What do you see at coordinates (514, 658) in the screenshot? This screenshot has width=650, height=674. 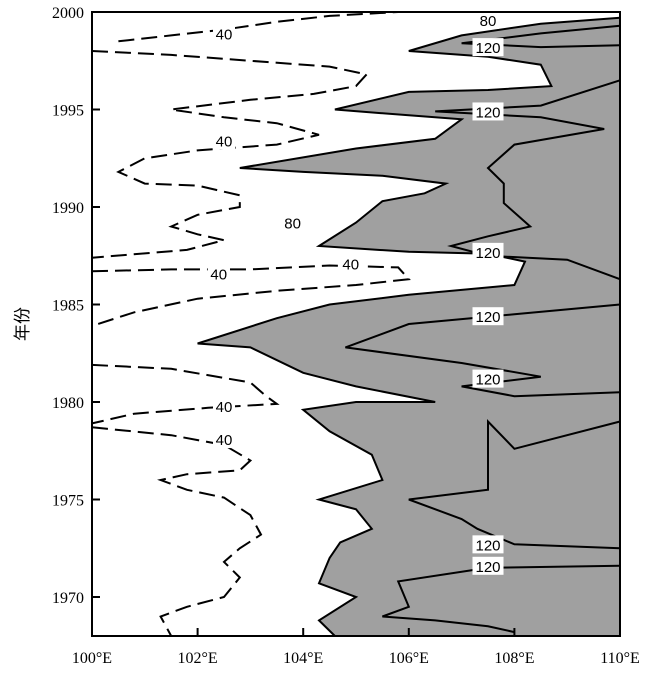 I see `x-tick-label: 108°E` at bounding box center [514, 658].